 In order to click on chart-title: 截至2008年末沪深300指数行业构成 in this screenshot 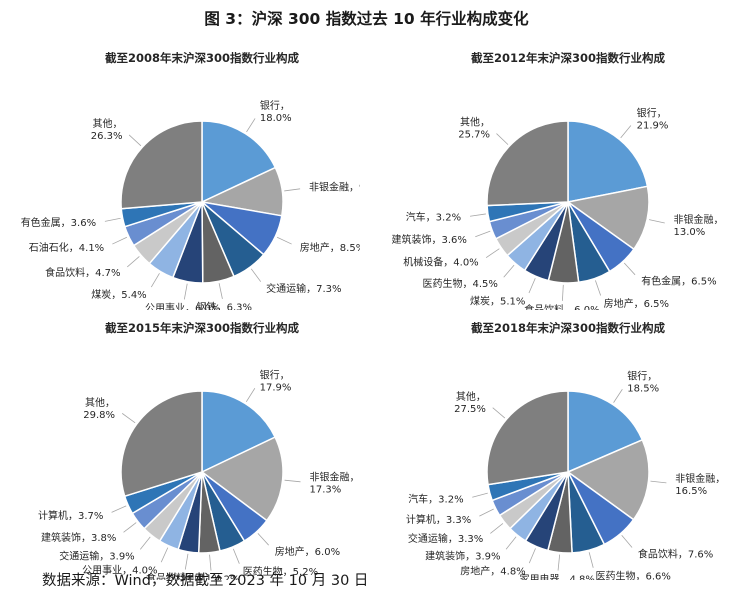, I will do `click(202, 58)`.